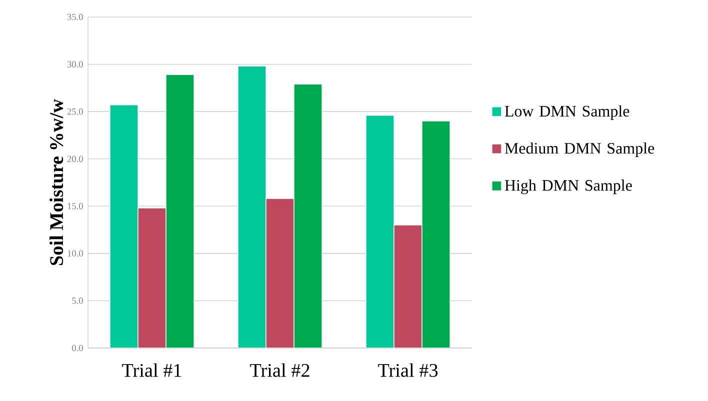  What do you see at coordinates (280, 370) in the screenshot?
I see `x-tick-label: Trial #2` at bounding box center [280, 370].